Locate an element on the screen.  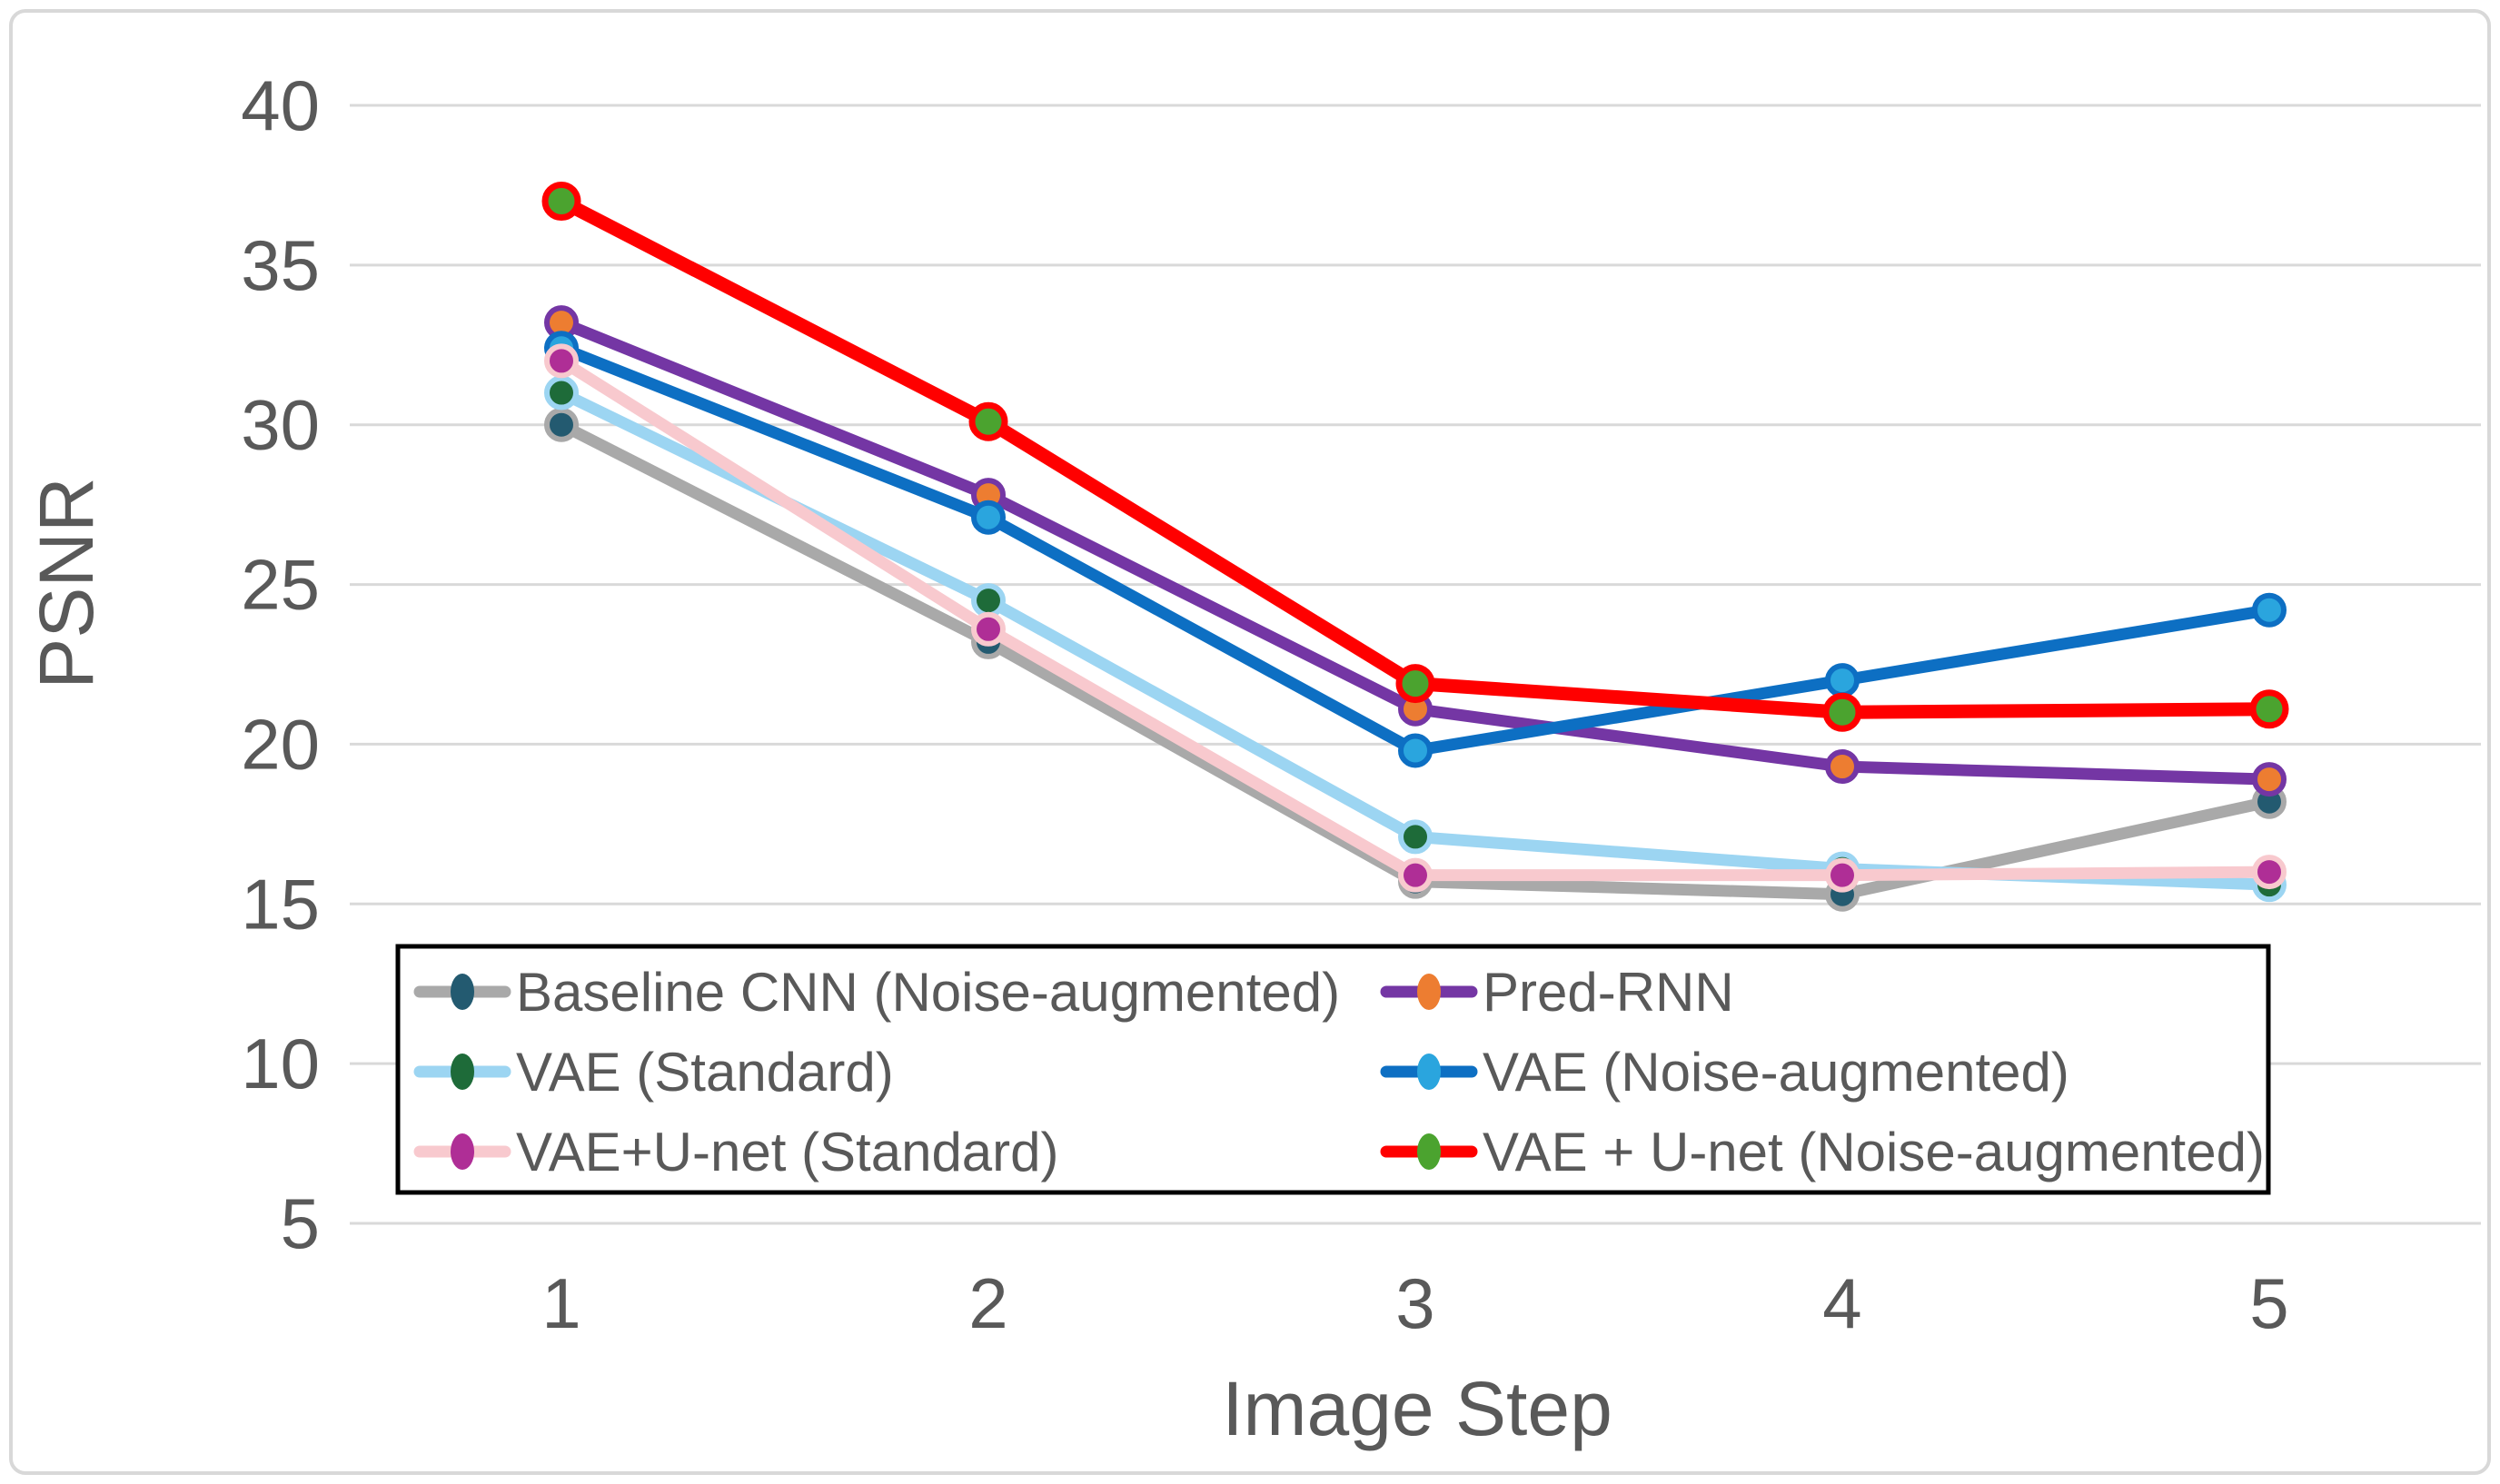
marker-vae-u-net-standard-x4 is located at coordinates (1842, 875).